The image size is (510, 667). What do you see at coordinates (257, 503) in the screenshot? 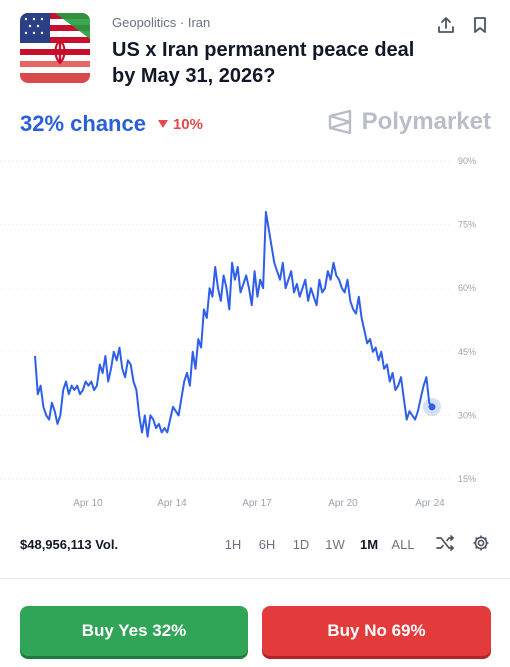
I see `x-tick-label: Apr 17` at bounding box center [257, 503].